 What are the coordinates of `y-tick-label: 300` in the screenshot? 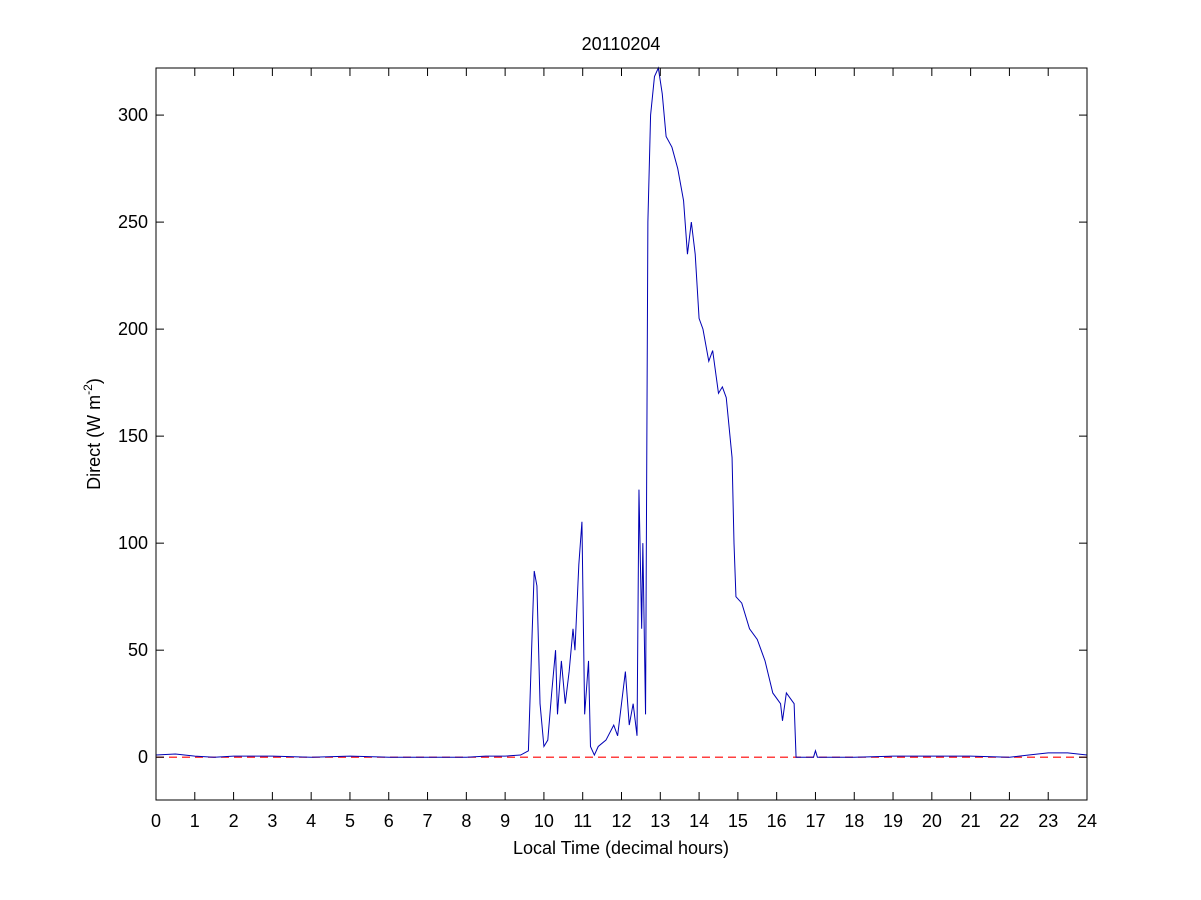 It's located at (133, 115).